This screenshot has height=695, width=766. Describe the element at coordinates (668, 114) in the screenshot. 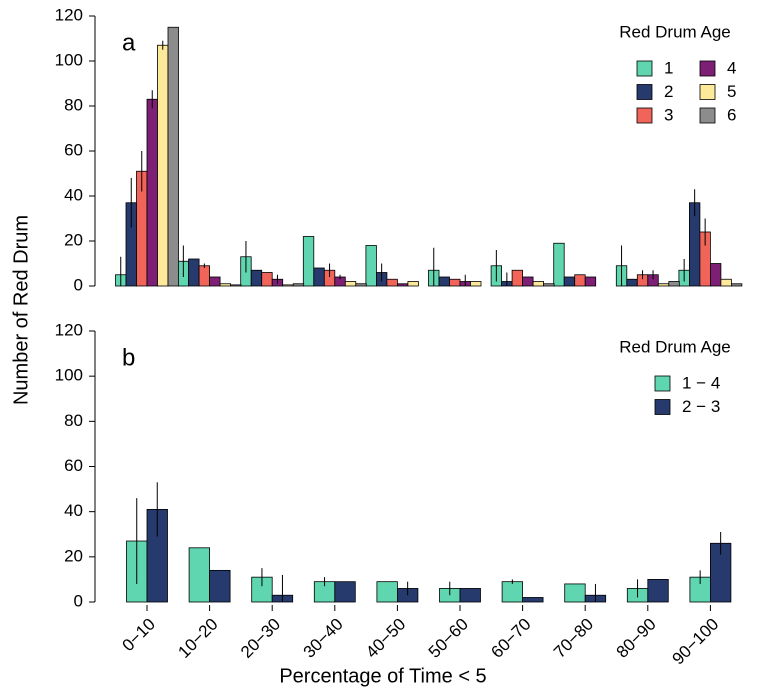

I see `legend-label: 3` at that location.